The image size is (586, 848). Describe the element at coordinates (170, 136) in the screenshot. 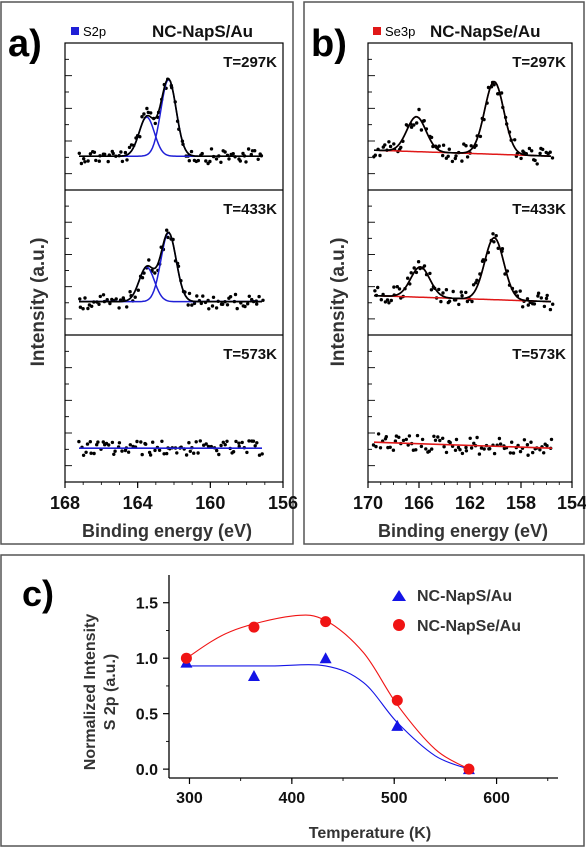

I see `panel-a-component-curve` at that location.